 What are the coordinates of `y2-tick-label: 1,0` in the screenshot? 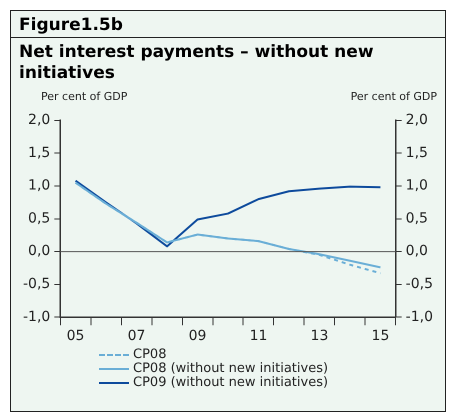 It's located at (417, 186).